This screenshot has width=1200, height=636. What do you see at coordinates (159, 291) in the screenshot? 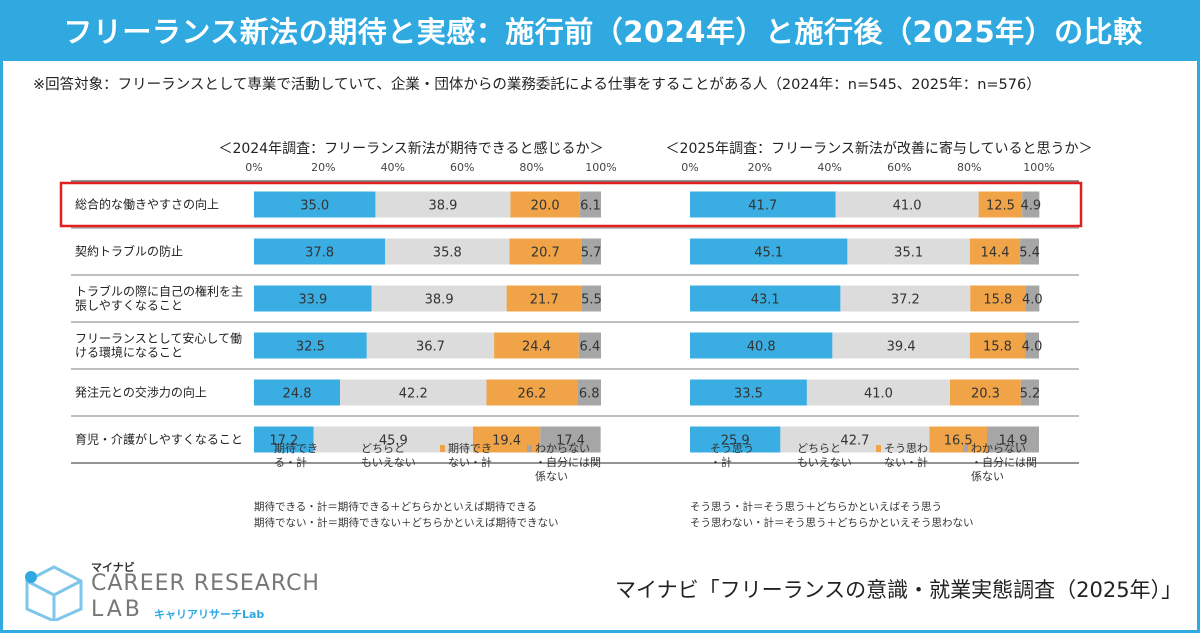
I see `category-label: トラブルの際に自己の権利を主` at bounding box center [159, 291].